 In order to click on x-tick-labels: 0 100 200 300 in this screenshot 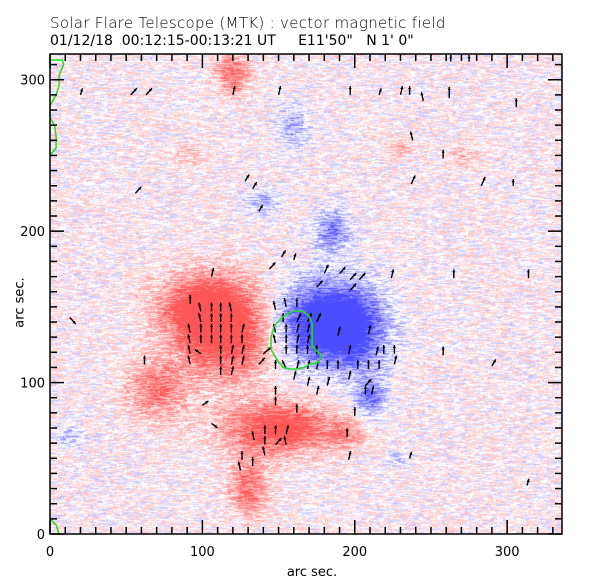, I will do `click(283, 552)`.